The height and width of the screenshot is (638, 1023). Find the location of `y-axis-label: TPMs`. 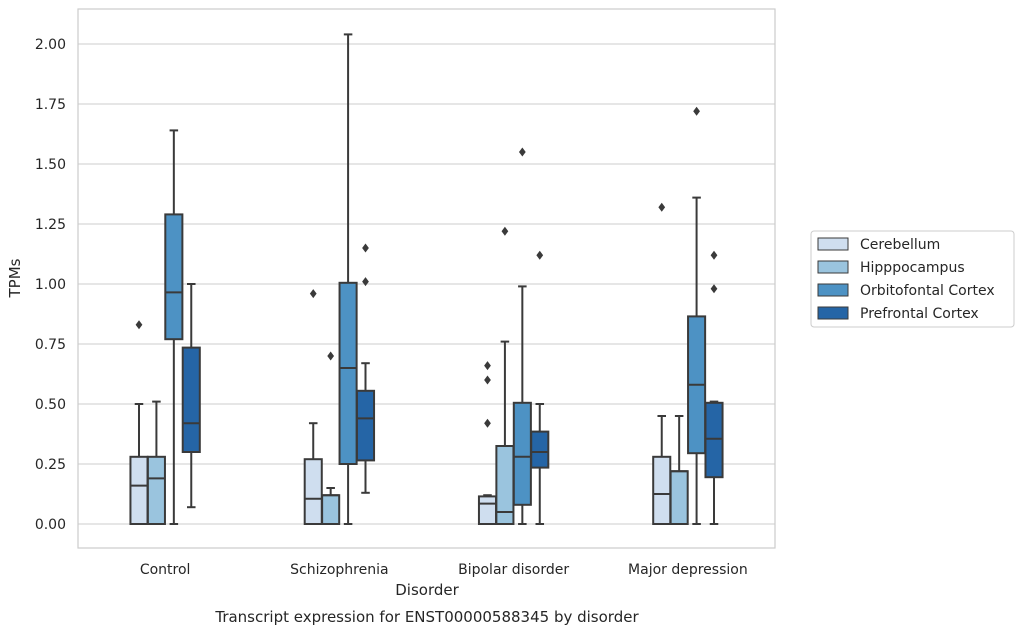

y-axis-label: TPMs is located at coordinates (15, 278).